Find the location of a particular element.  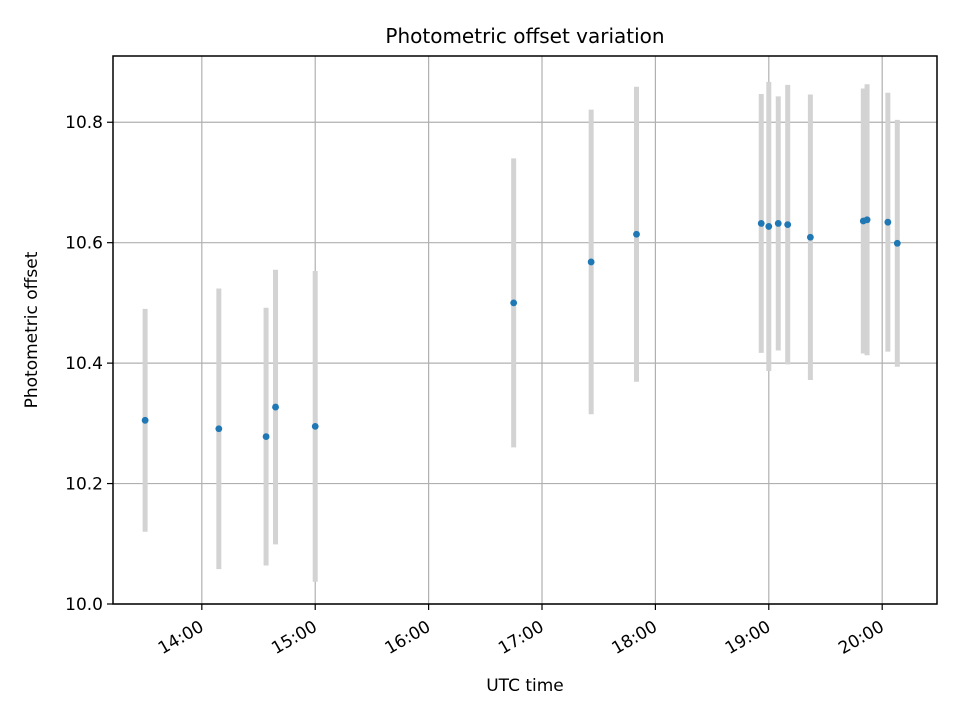

x-tick-label: 16:00 is located at coordinates (408, 638).